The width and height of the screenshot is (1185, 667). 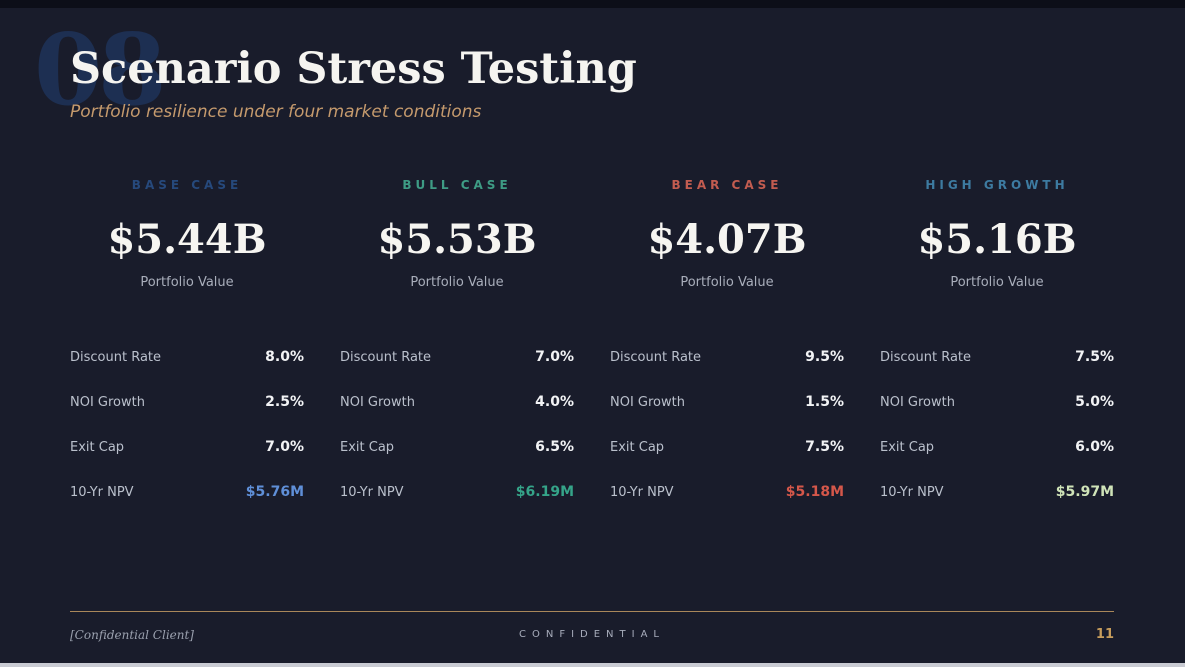 I want to click on portfolio-value: $5.16B, so click(x=997, y=239).